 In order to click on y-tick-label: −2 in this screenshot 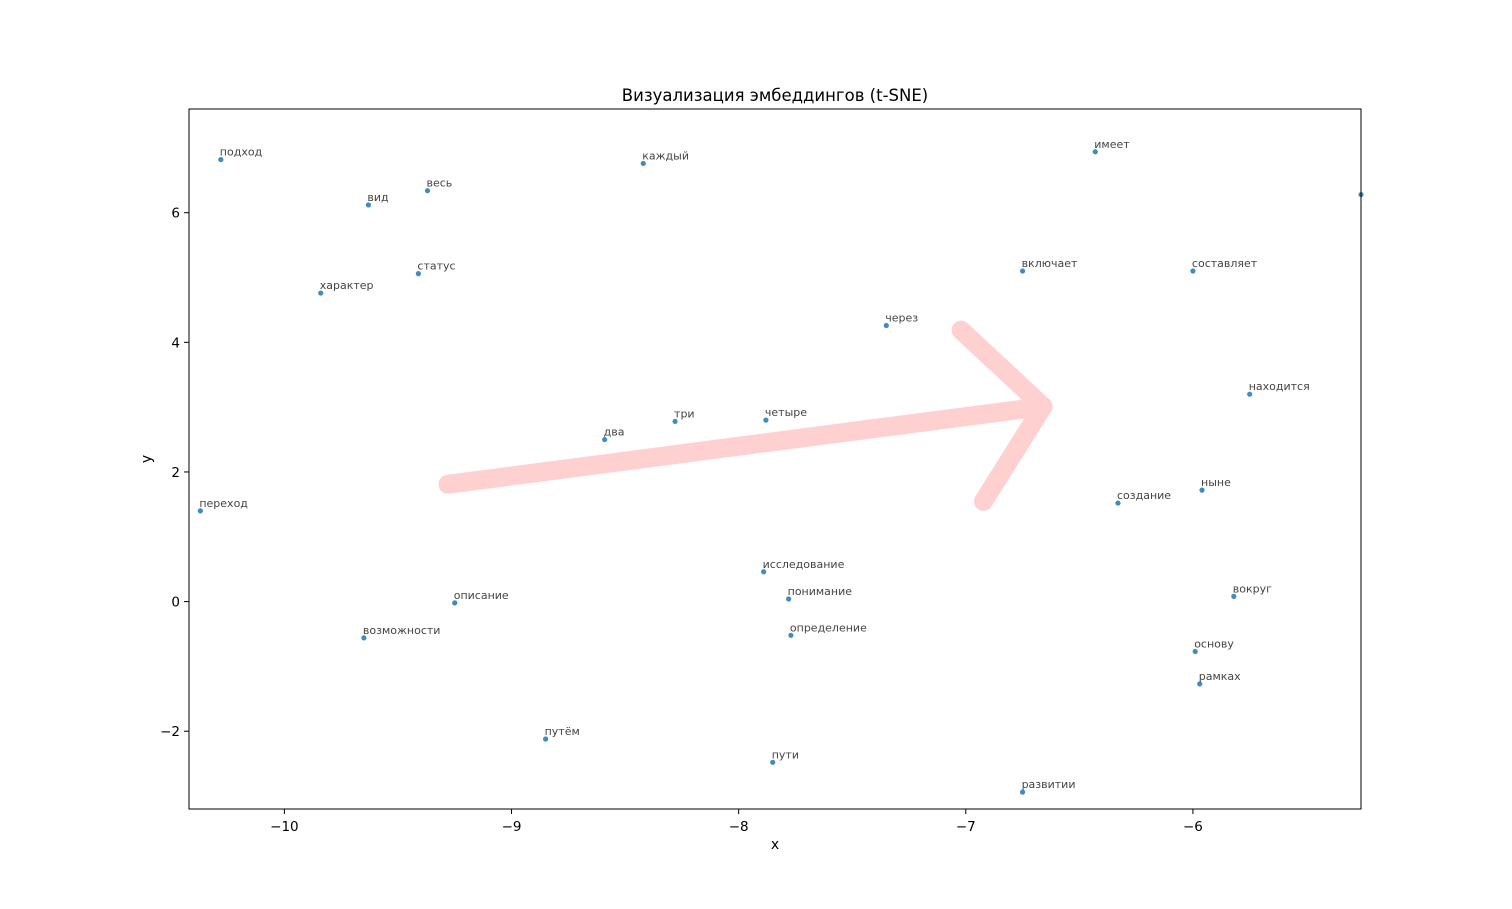, I will do `click(170, 732)`.